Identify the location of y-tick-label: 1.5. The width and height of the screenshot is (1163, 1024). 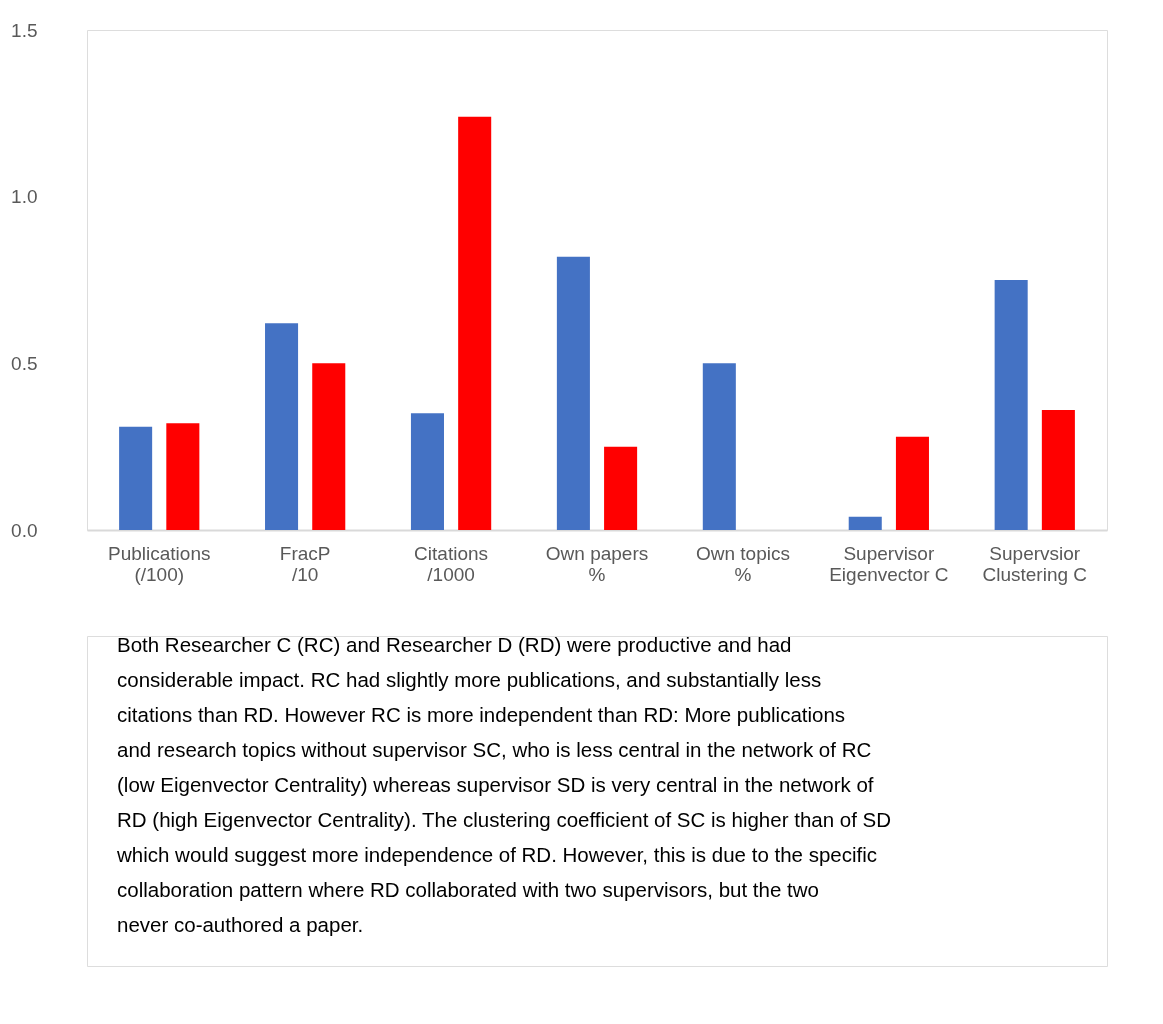
(24, 30).